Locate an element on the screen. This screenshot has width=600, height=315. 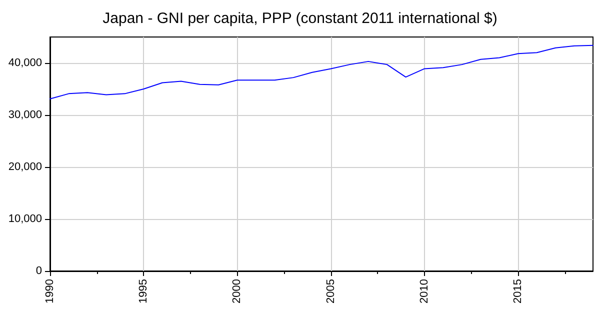
x-tick-label: 2000 is located at coordinates (237, 291).